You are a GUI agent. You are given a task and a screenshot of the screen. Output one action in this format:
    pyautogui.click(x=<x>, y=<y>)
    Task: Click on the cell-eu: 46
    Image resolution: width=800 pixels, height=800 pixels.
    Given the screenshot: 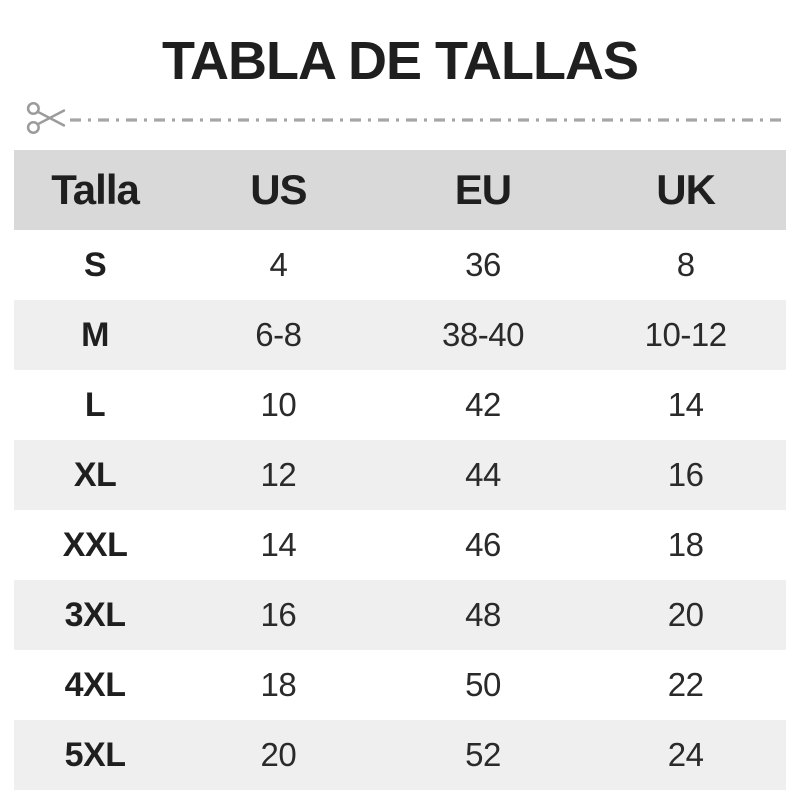 What is the action you would take?
    pyautogui.click(x=483, y=545)
    